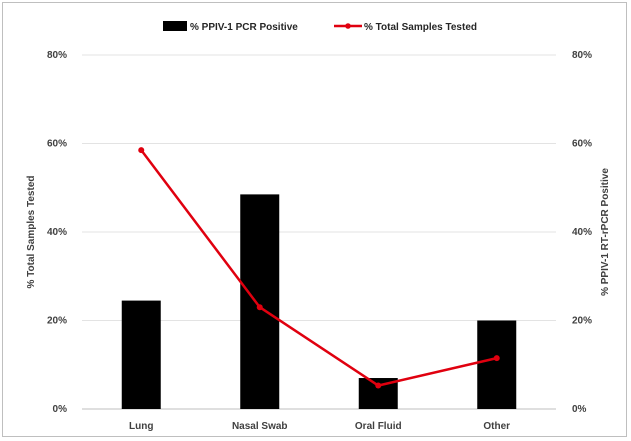 Image resolution: width=631 pixels, height=441 pixels. I want to click on left-axis-ticks: 0% 20% 40% 60% 80%, so click(57, 232).